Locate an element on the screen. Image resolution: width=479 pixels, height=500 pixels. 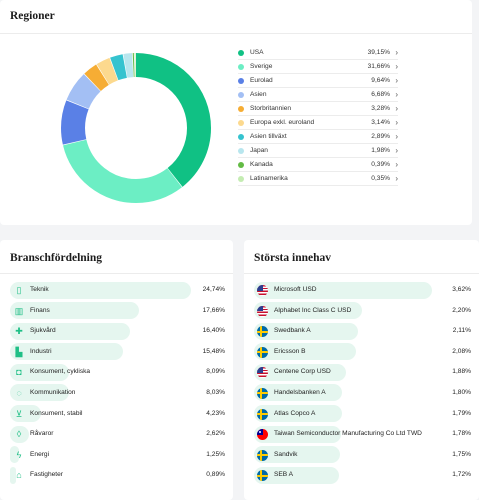
list-item: Handelsbanken A 1,80% is located at coordinates (362, 393).